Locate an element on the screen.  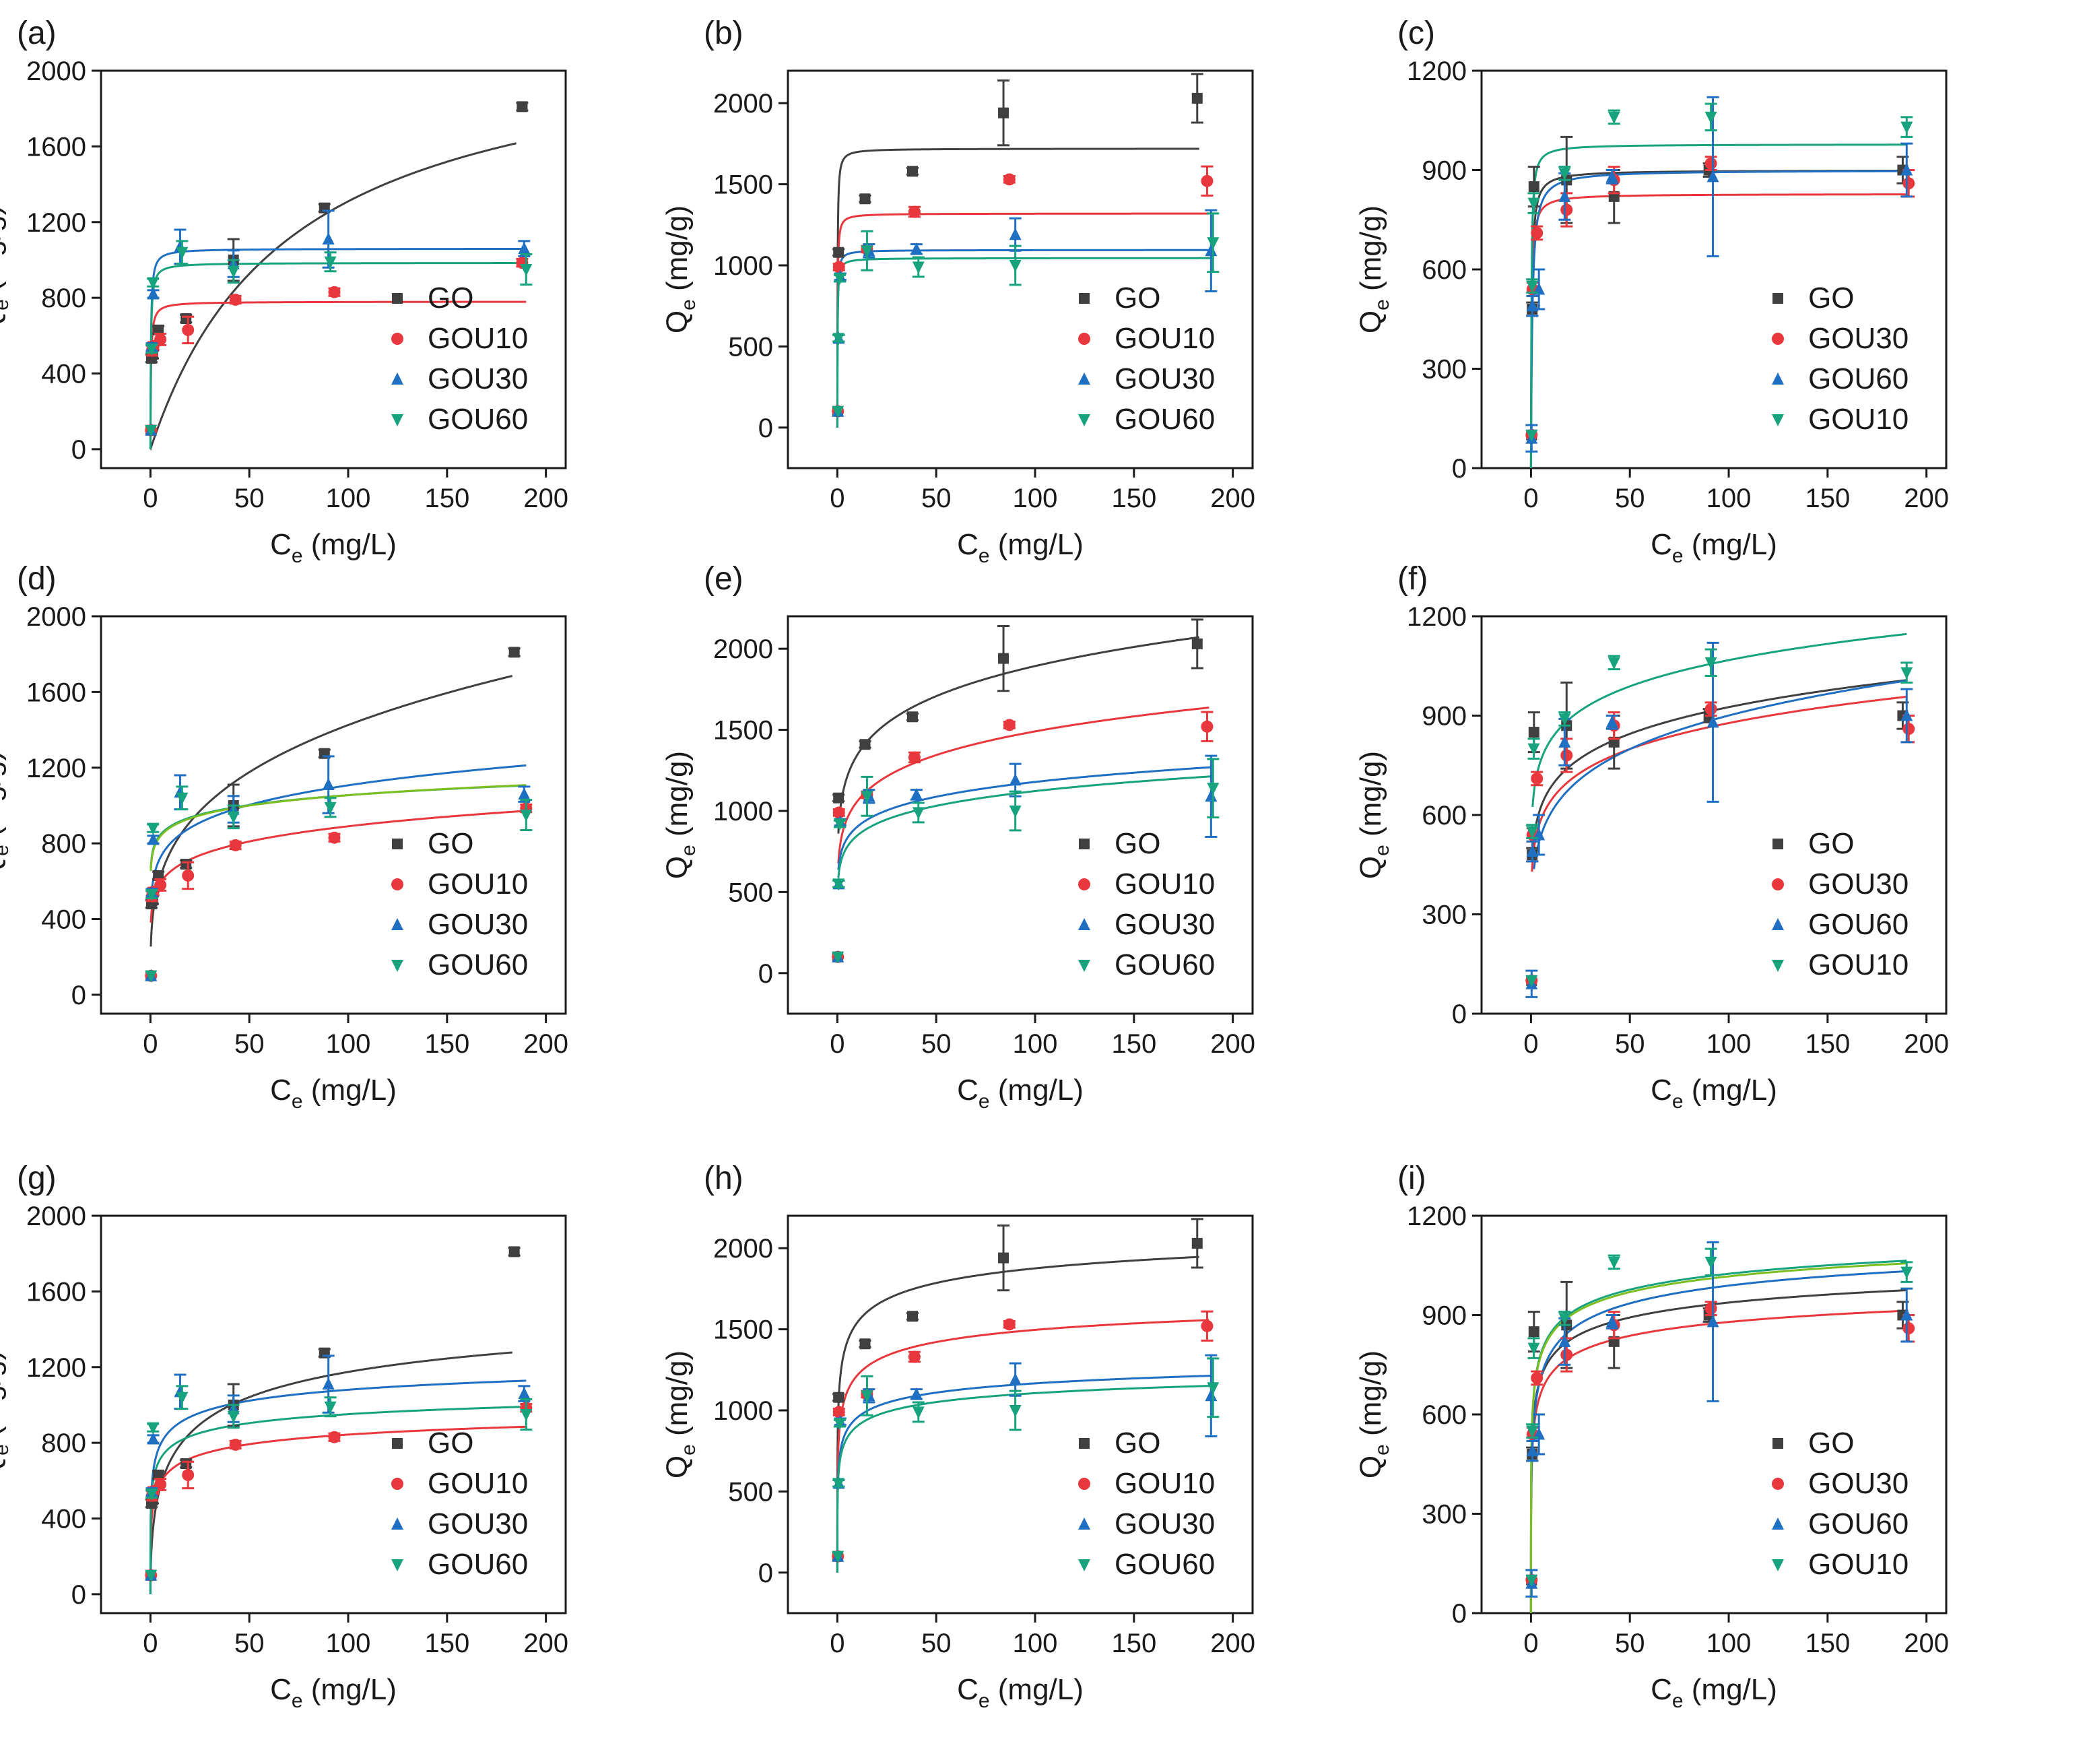
y-tick-label: 1000 is located at coordinates (743, 1411).